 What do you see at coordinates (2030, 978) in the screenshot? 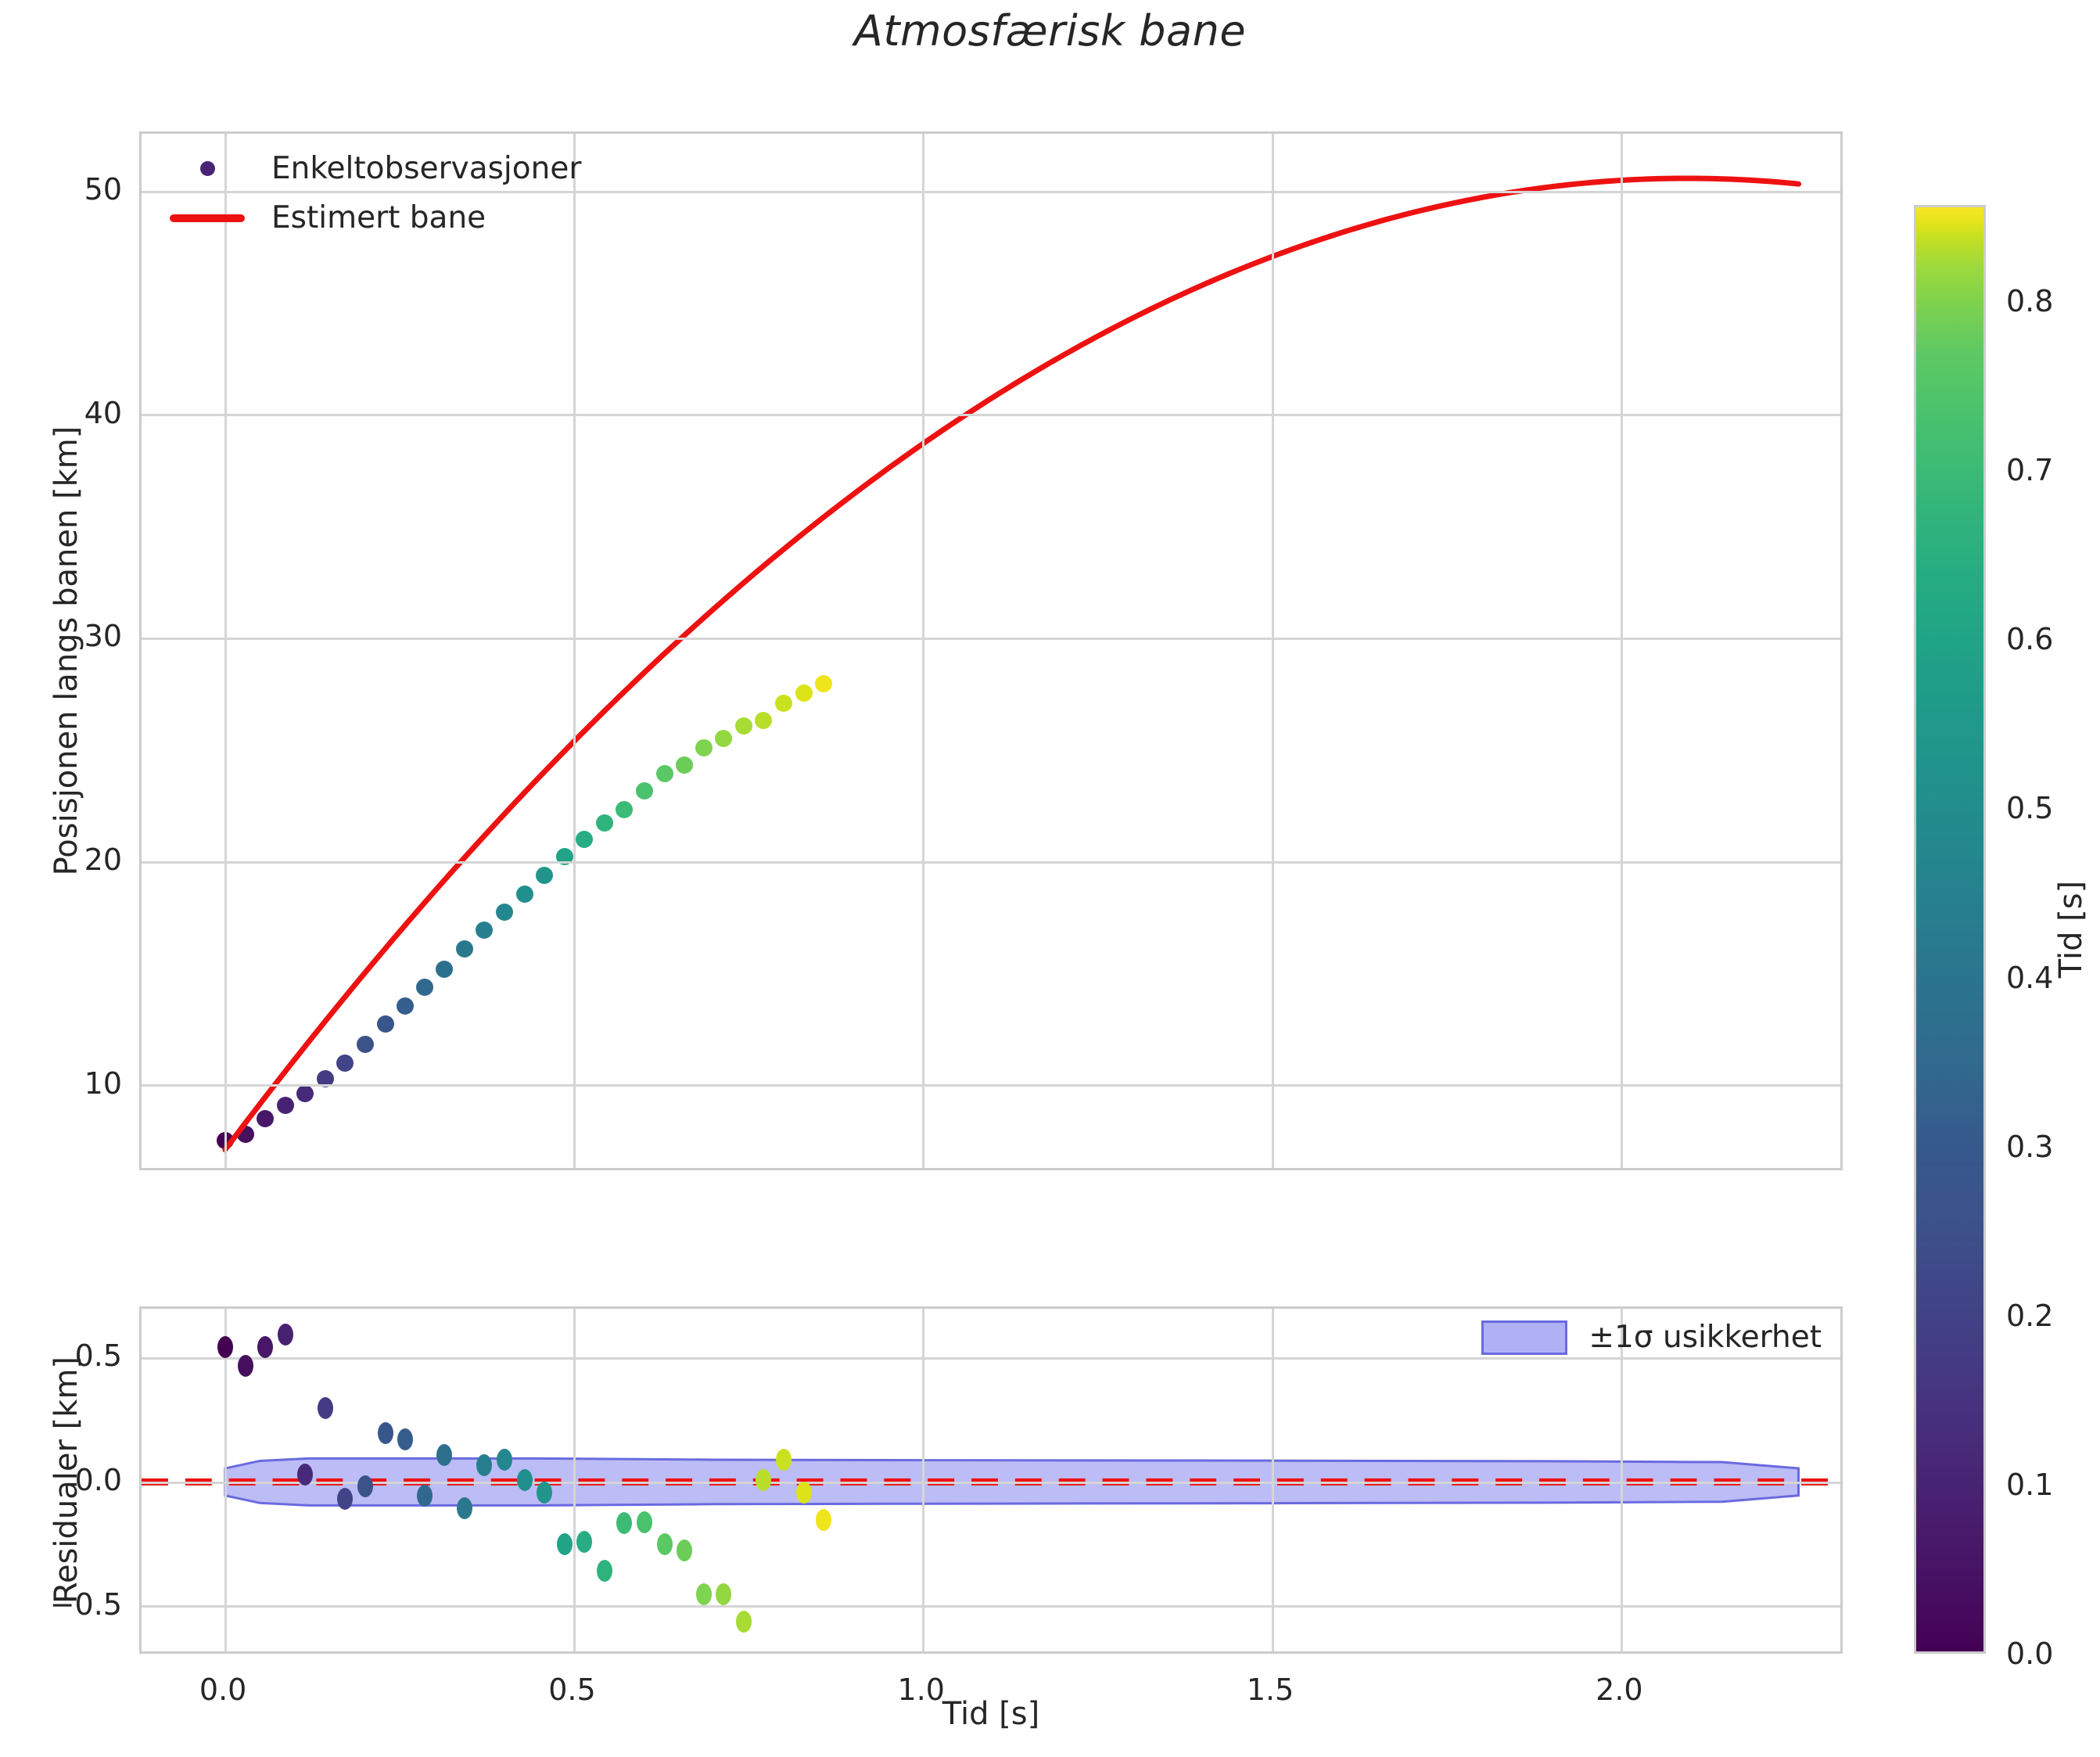
I see `colorbar-tick-label: 0.4` at bounding box center [2030, 978].